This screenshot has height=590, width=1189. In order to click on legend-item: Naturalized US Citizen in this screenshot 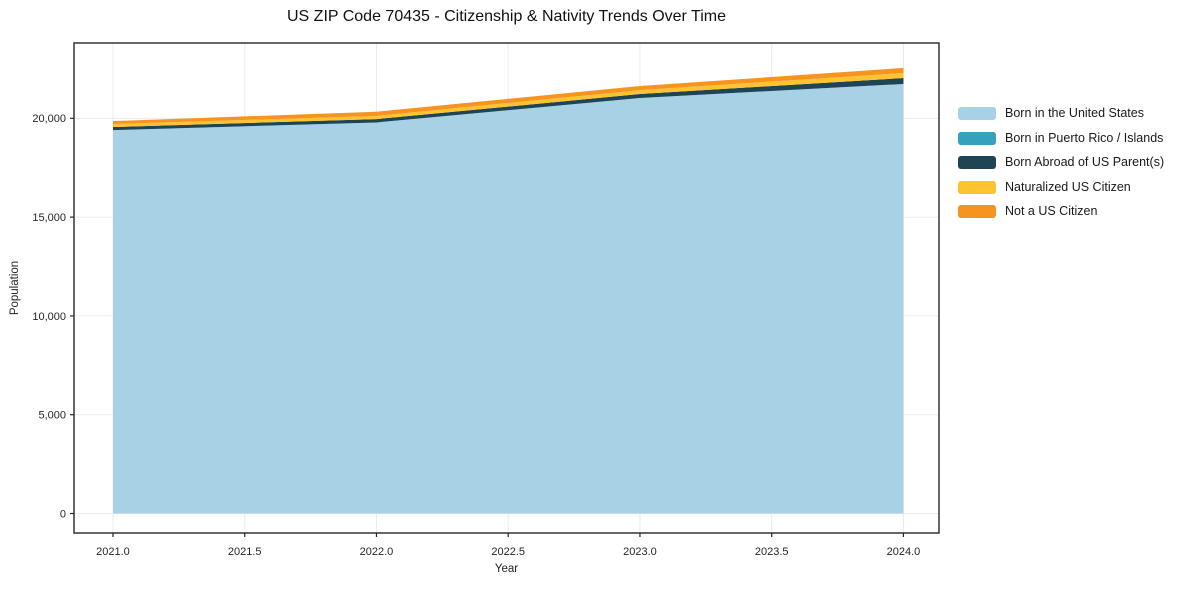, I will do `click(1061, 186)`.